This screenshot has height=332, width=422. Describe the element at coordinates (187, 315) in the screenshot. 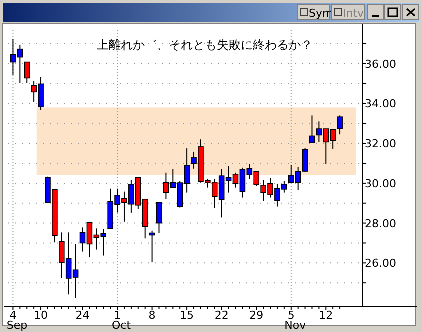

I see `x-tick-label: 15` at that location.